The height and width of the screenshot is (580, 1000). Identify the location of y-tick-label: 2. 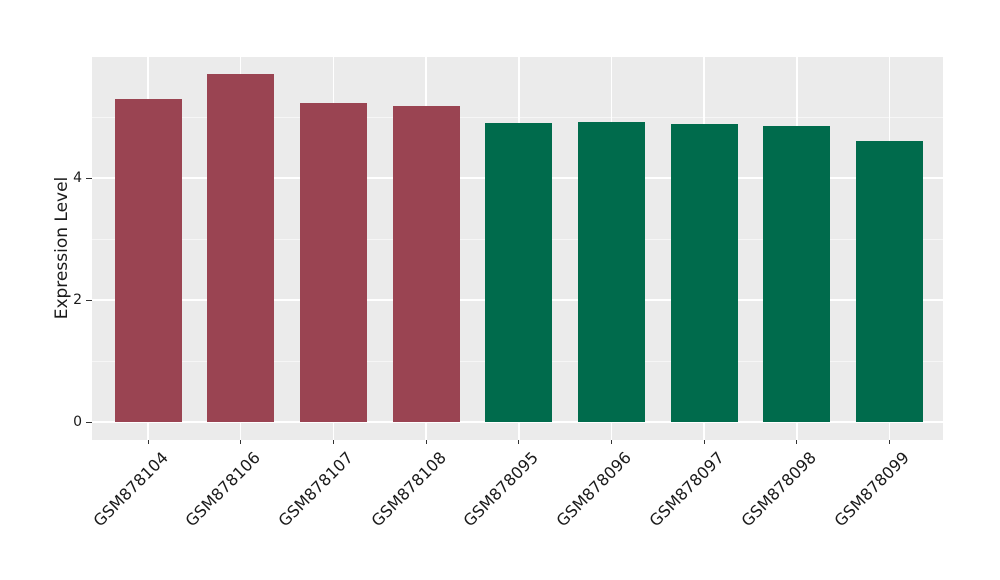
(77, 300).